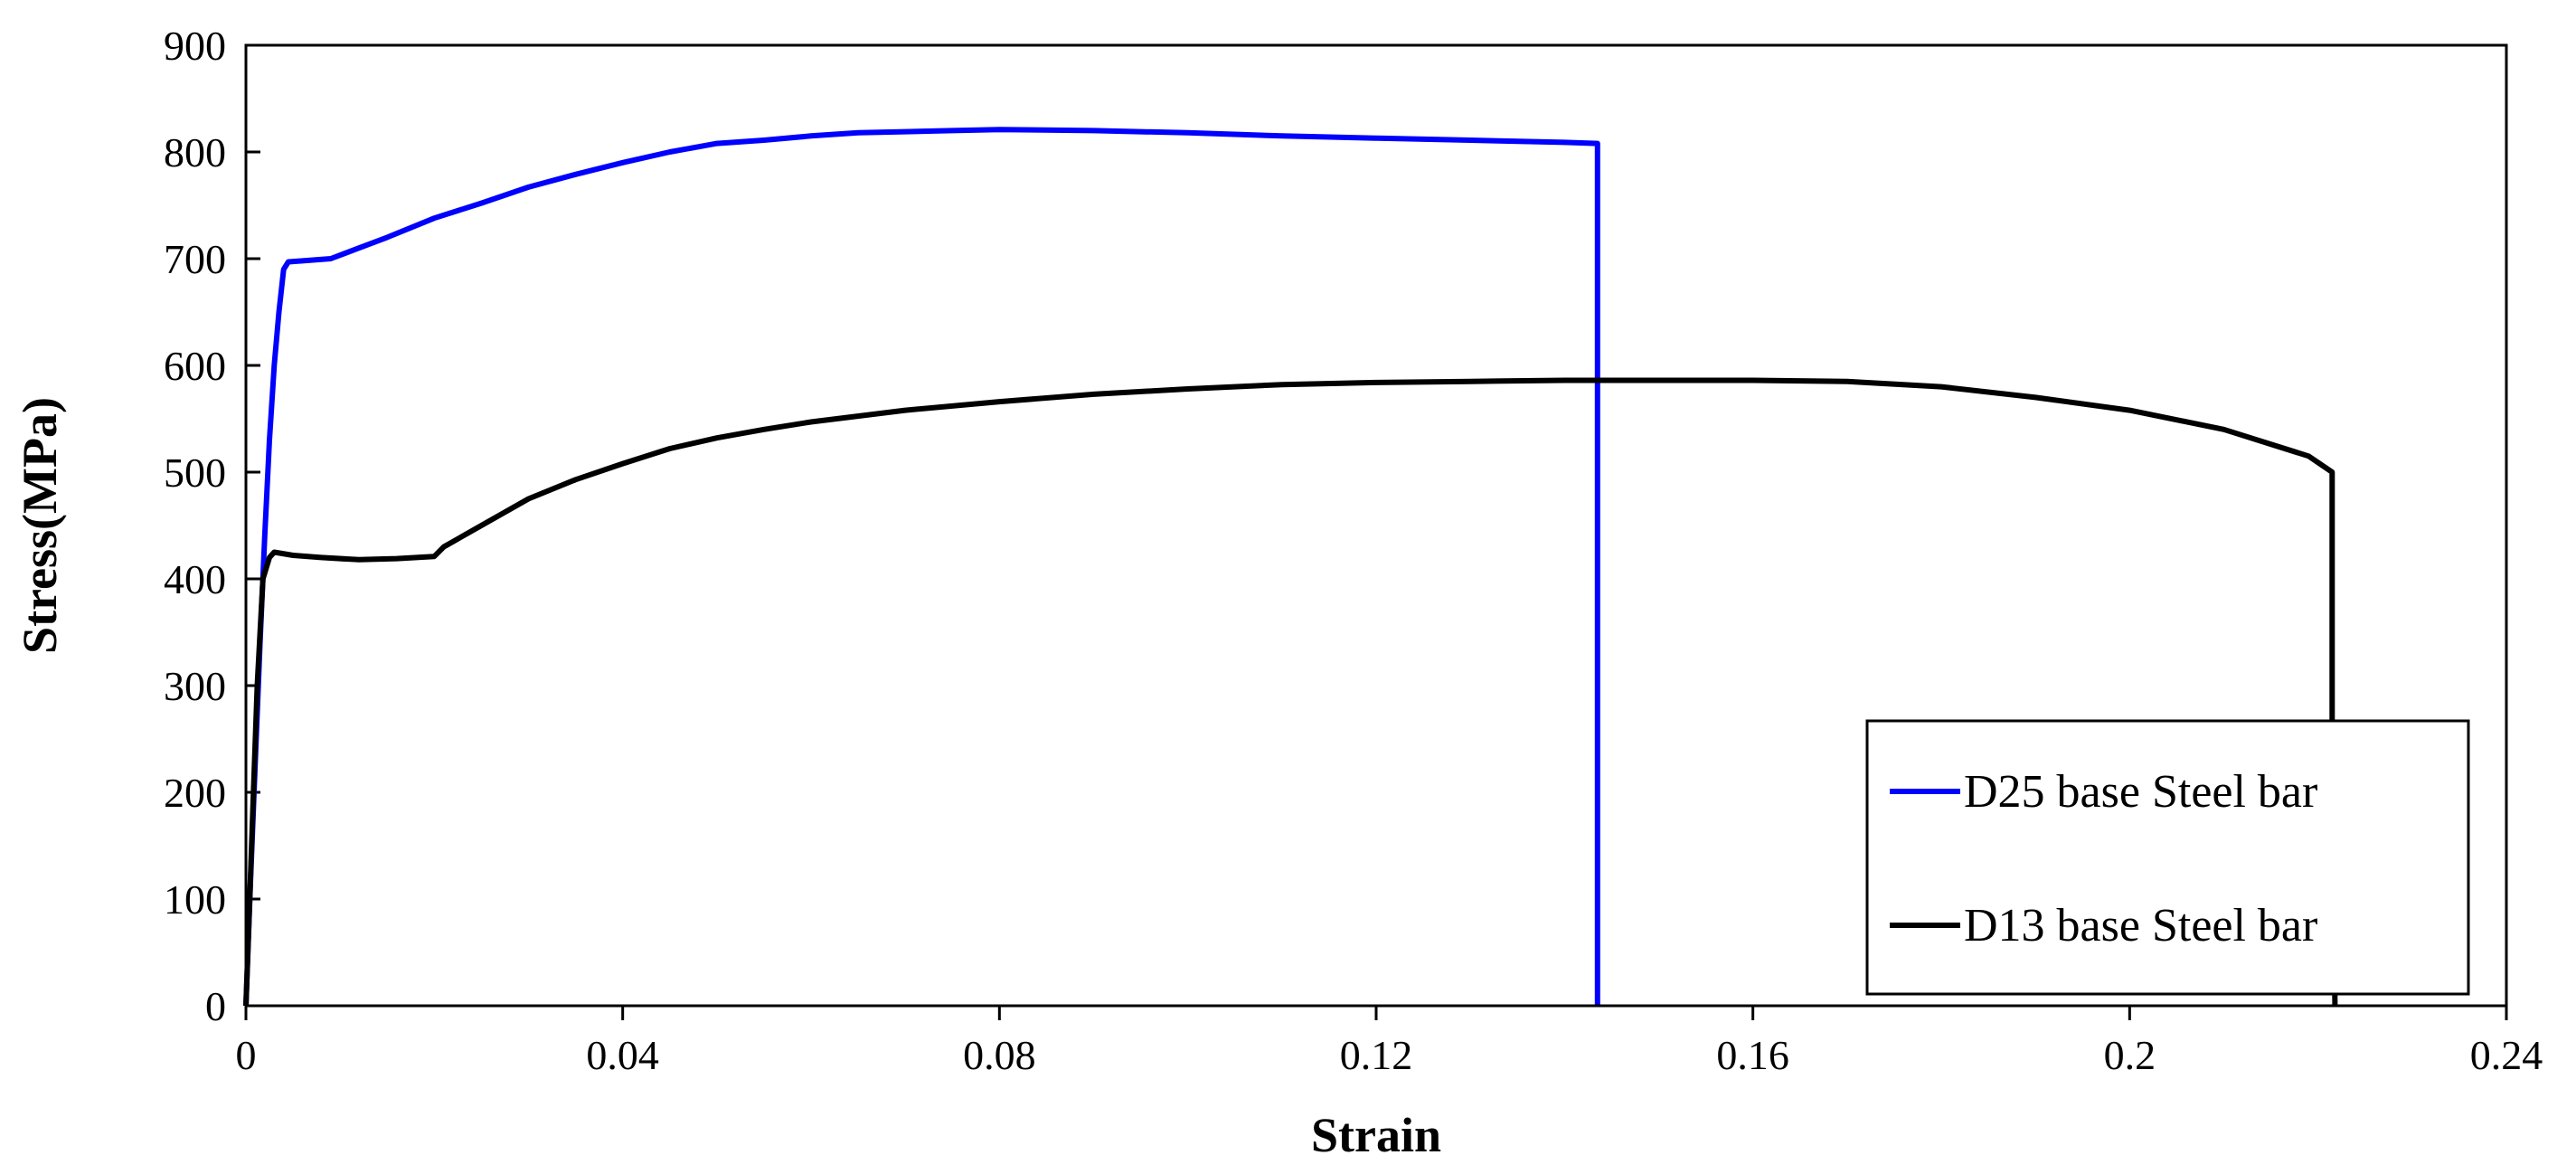  I want to click on y-tick-label: 600, so click(195, 366).